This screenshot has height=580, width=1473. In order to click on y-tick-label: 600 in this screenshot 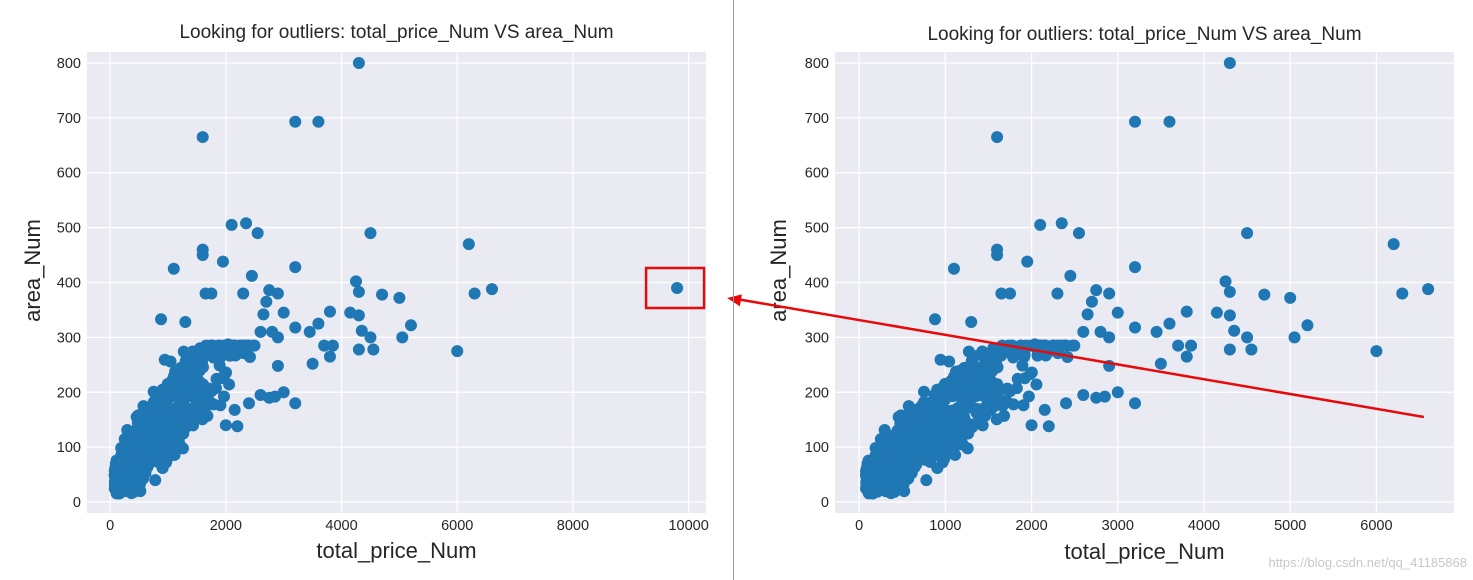, I will do `click(69, 174)`.